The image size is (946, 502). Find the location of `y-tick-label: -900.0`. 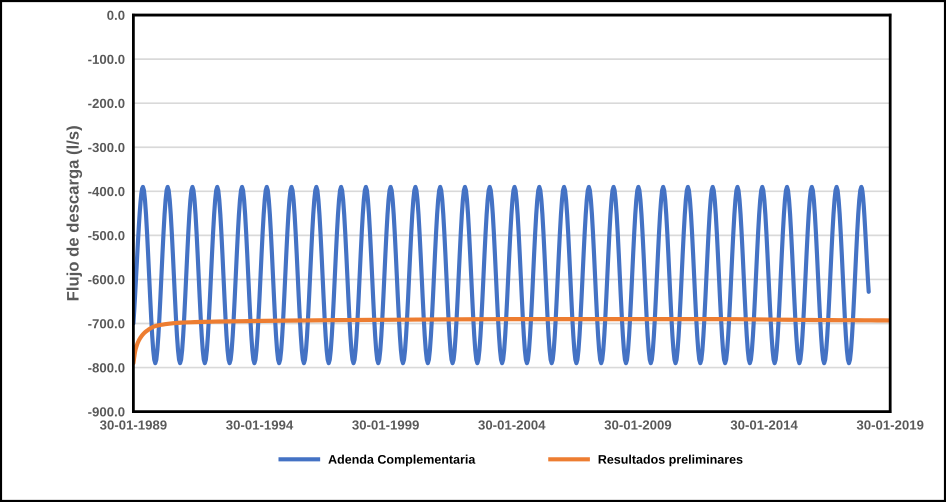

y-tick-label: -900.0 is located at coordinates (106, 412).